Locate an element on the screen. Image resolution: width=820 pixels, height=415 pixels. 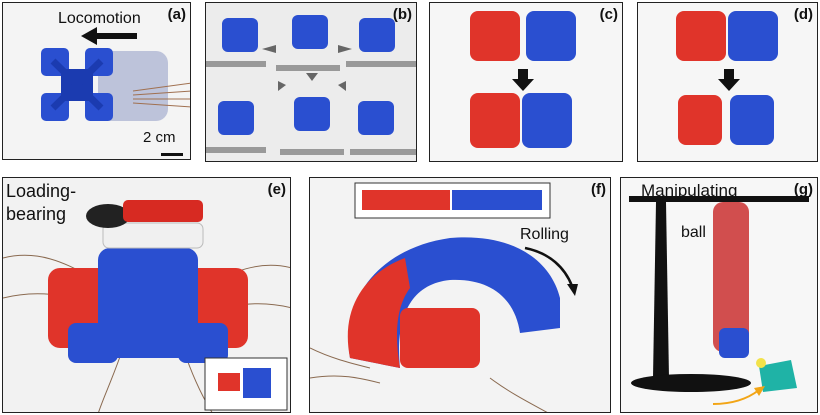
locomotion-caption: Locomotion is located at coordinates (99, 18).